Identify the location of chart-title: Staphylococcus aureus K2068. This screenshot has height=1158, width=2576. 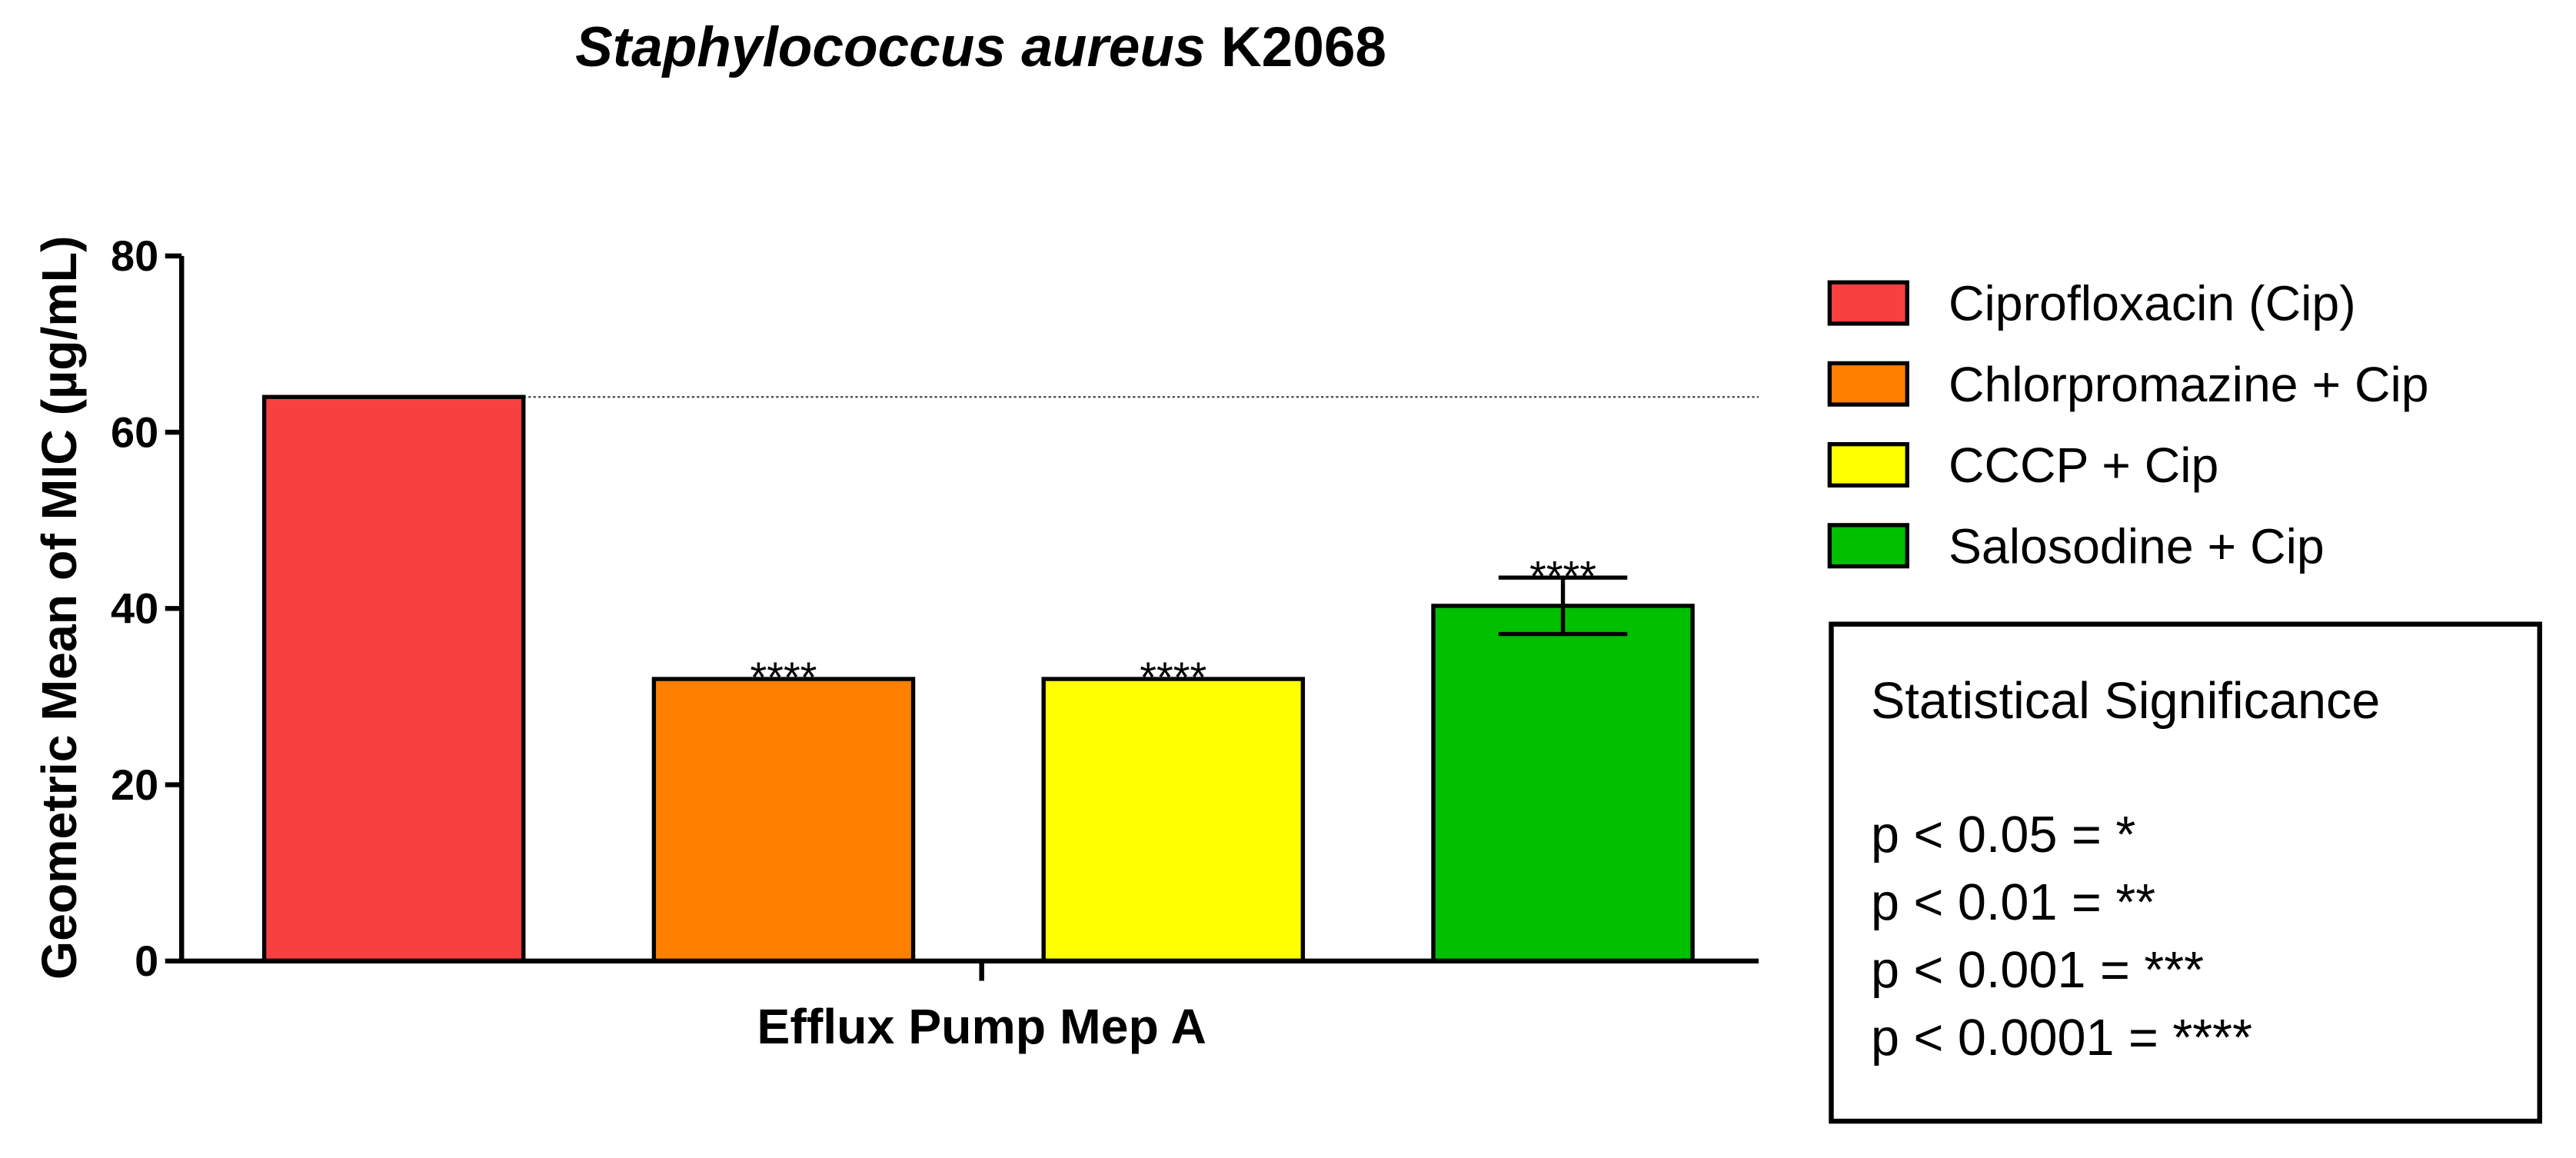
(980, 47).